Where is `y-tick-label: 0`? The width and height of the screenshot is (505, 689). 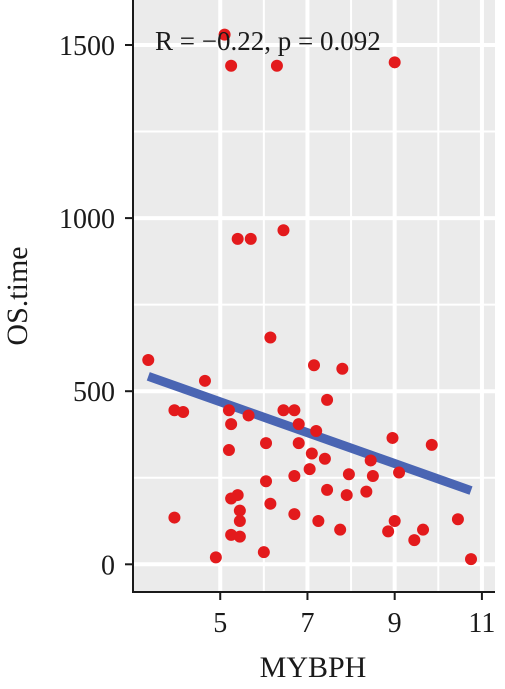 y-tick-label: 0 is located at coordinates (108, 565).